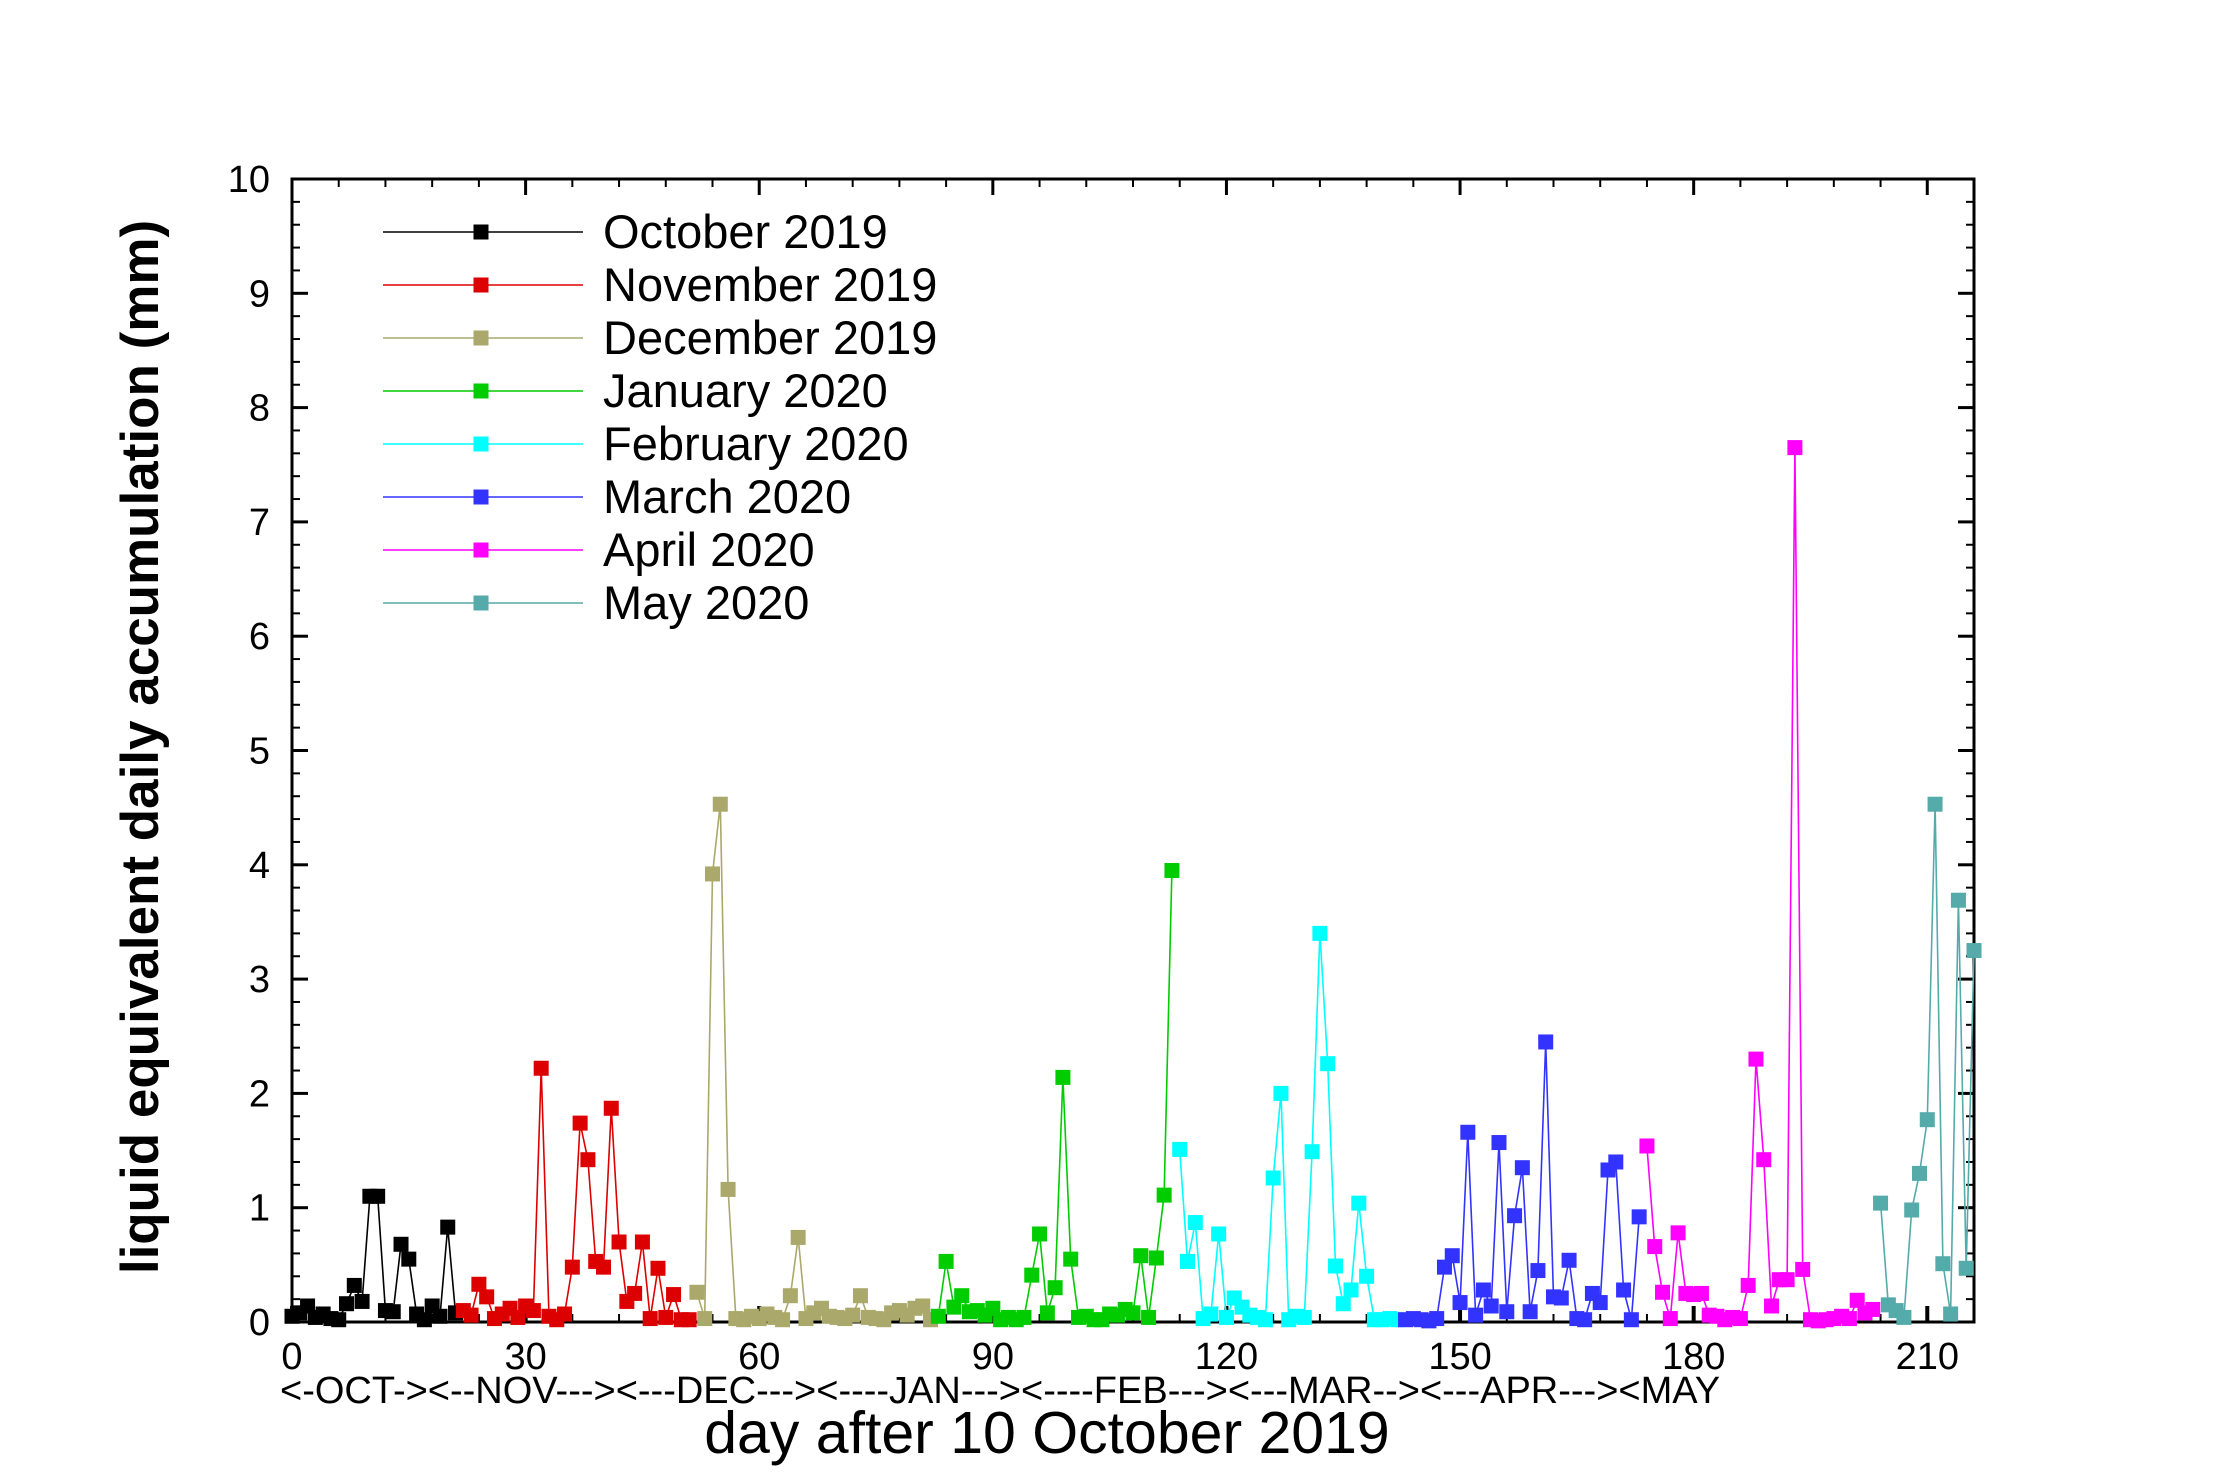  Describe the element at coordinates (745, 390) in the screenshot. I see `legend-label: January 2020` at that location.